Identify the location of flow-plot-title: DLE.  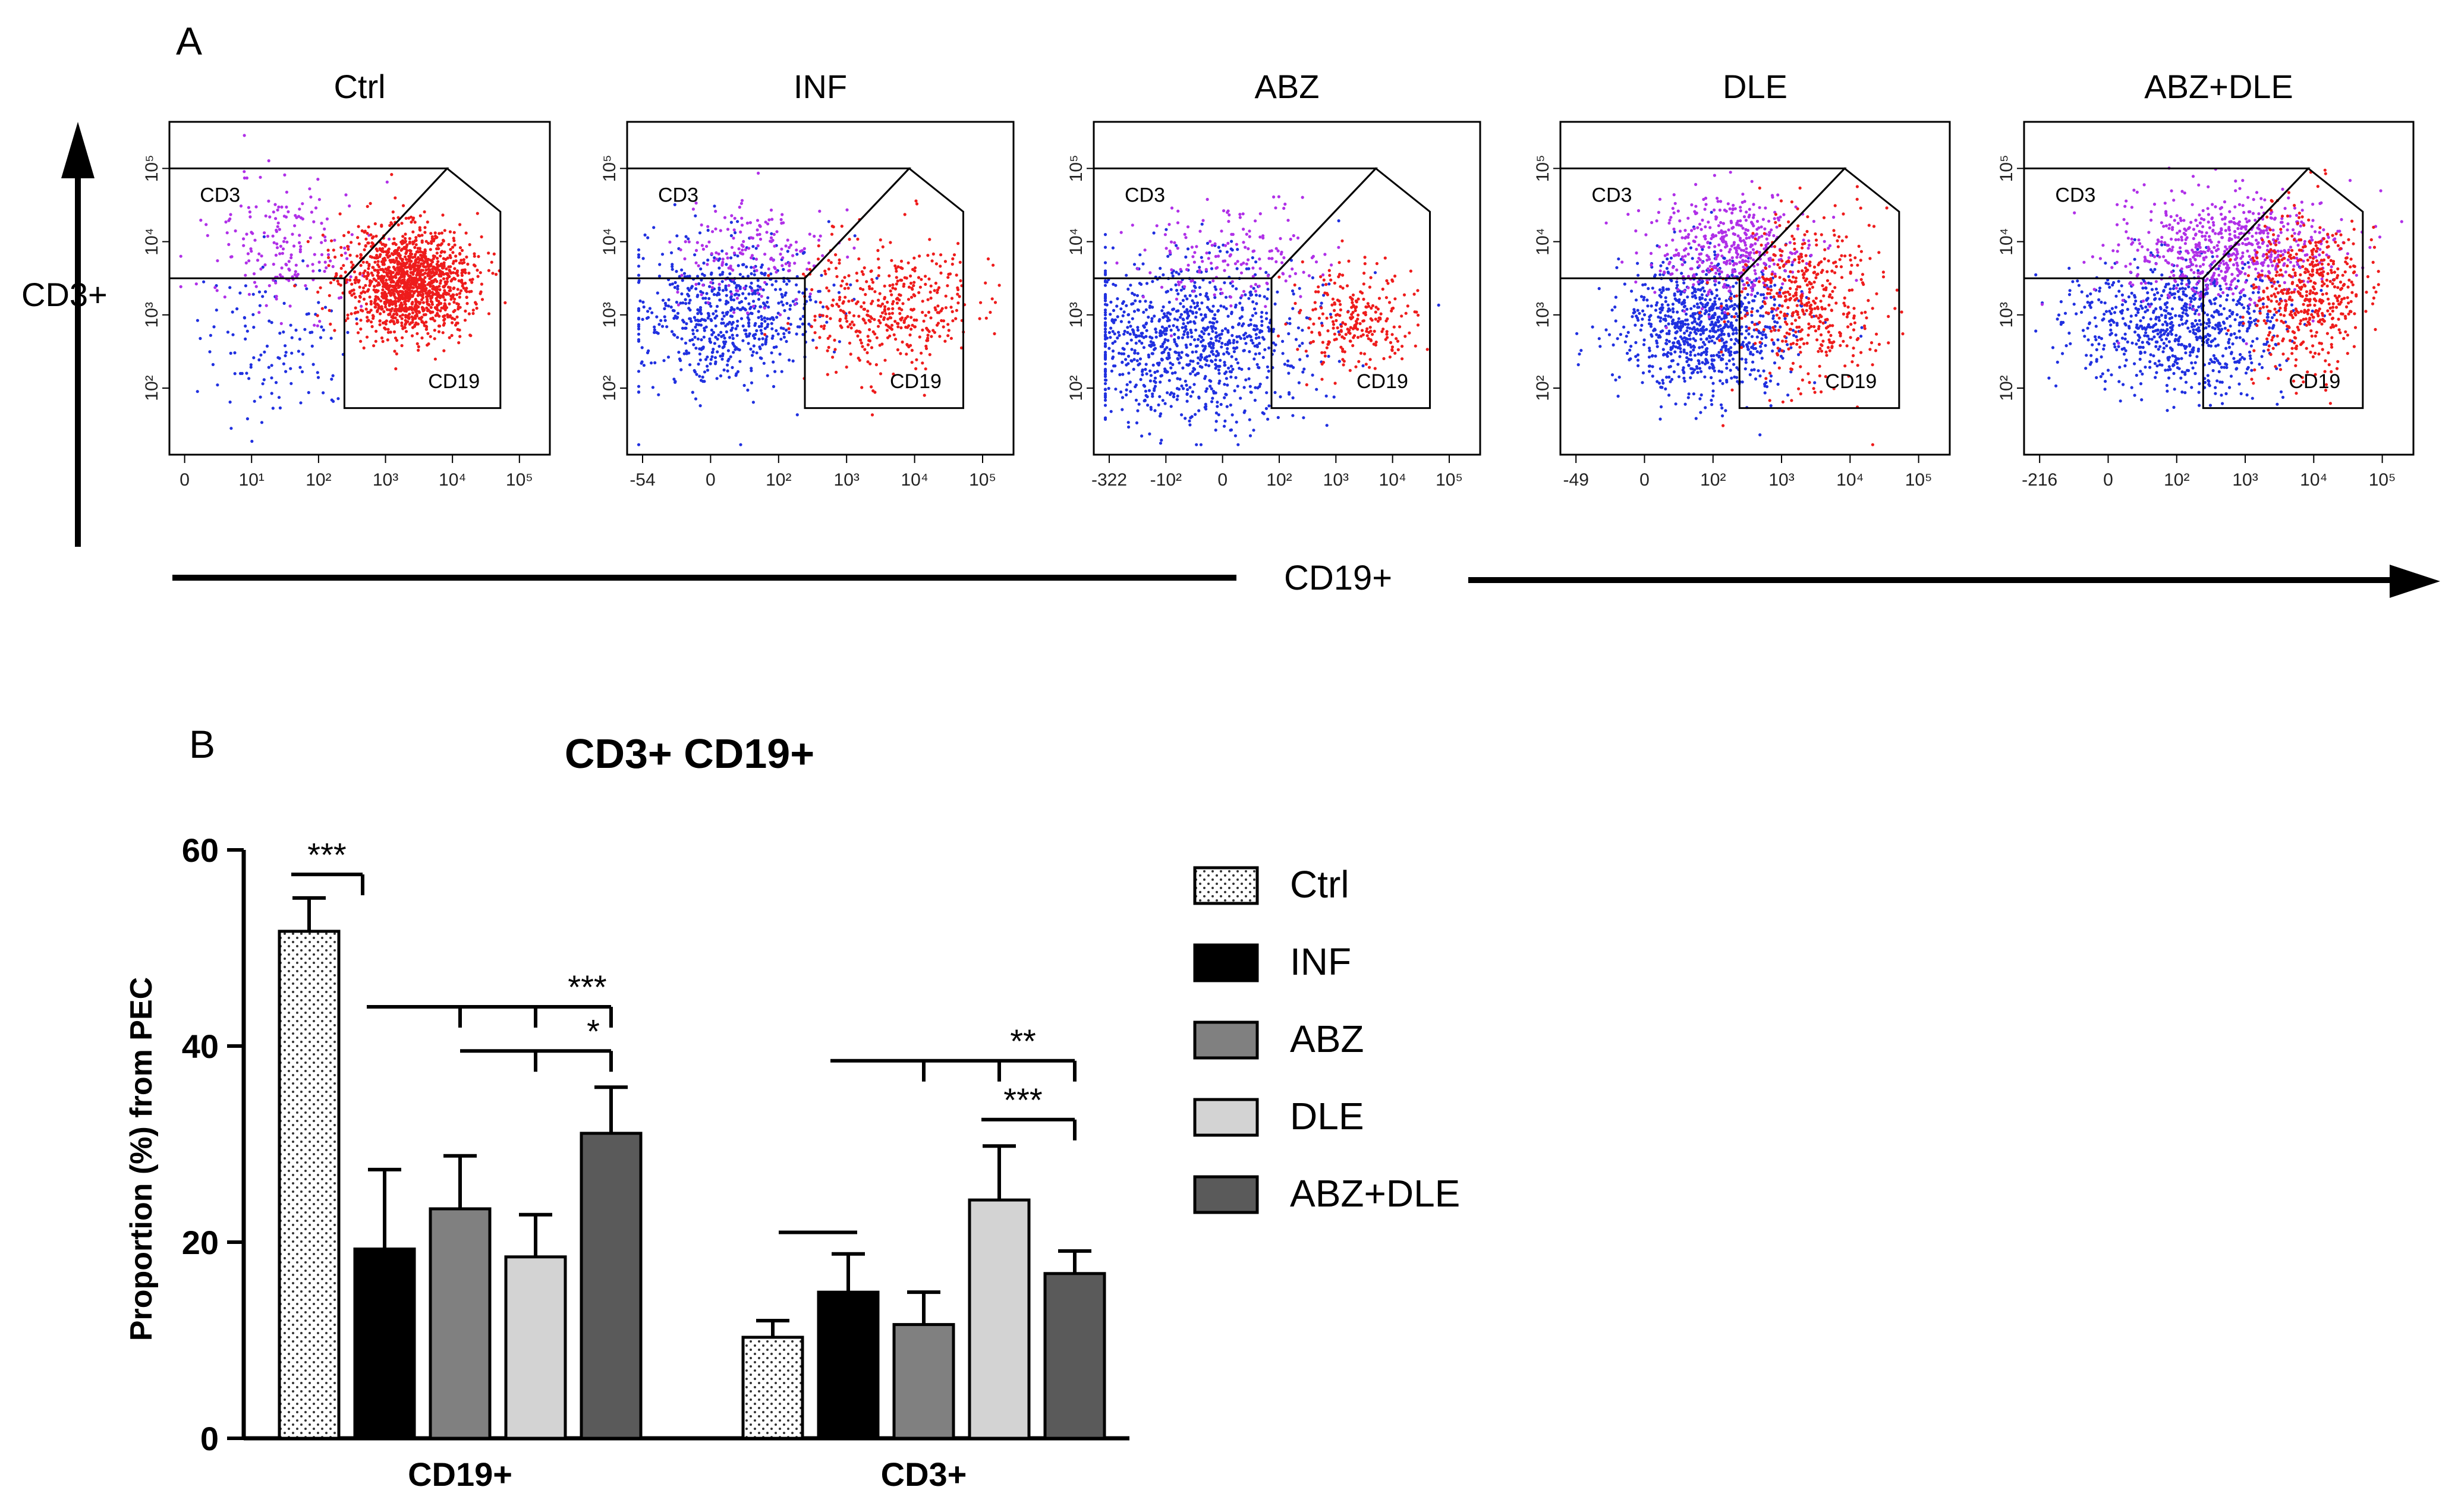
(1755, 86).